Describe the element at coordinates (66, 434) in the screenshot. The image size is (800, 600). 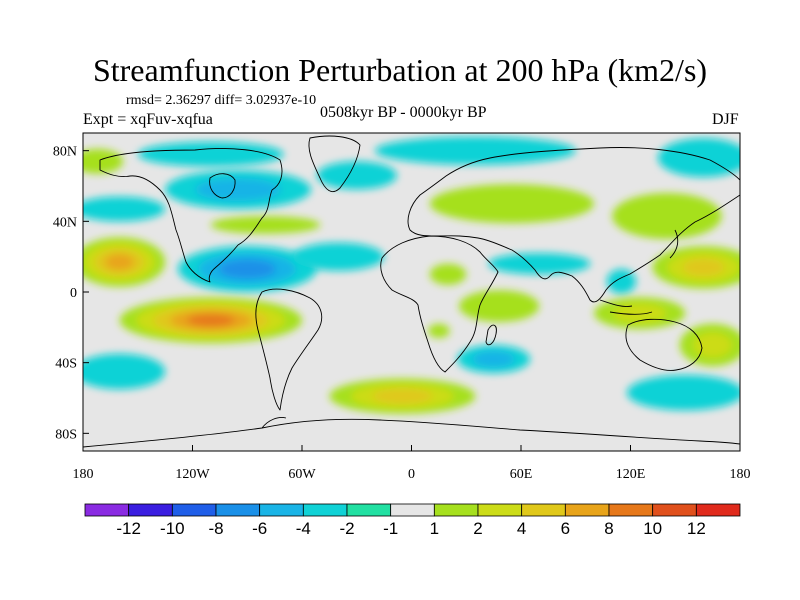
I see `y-tick-label: 80S` at that location.